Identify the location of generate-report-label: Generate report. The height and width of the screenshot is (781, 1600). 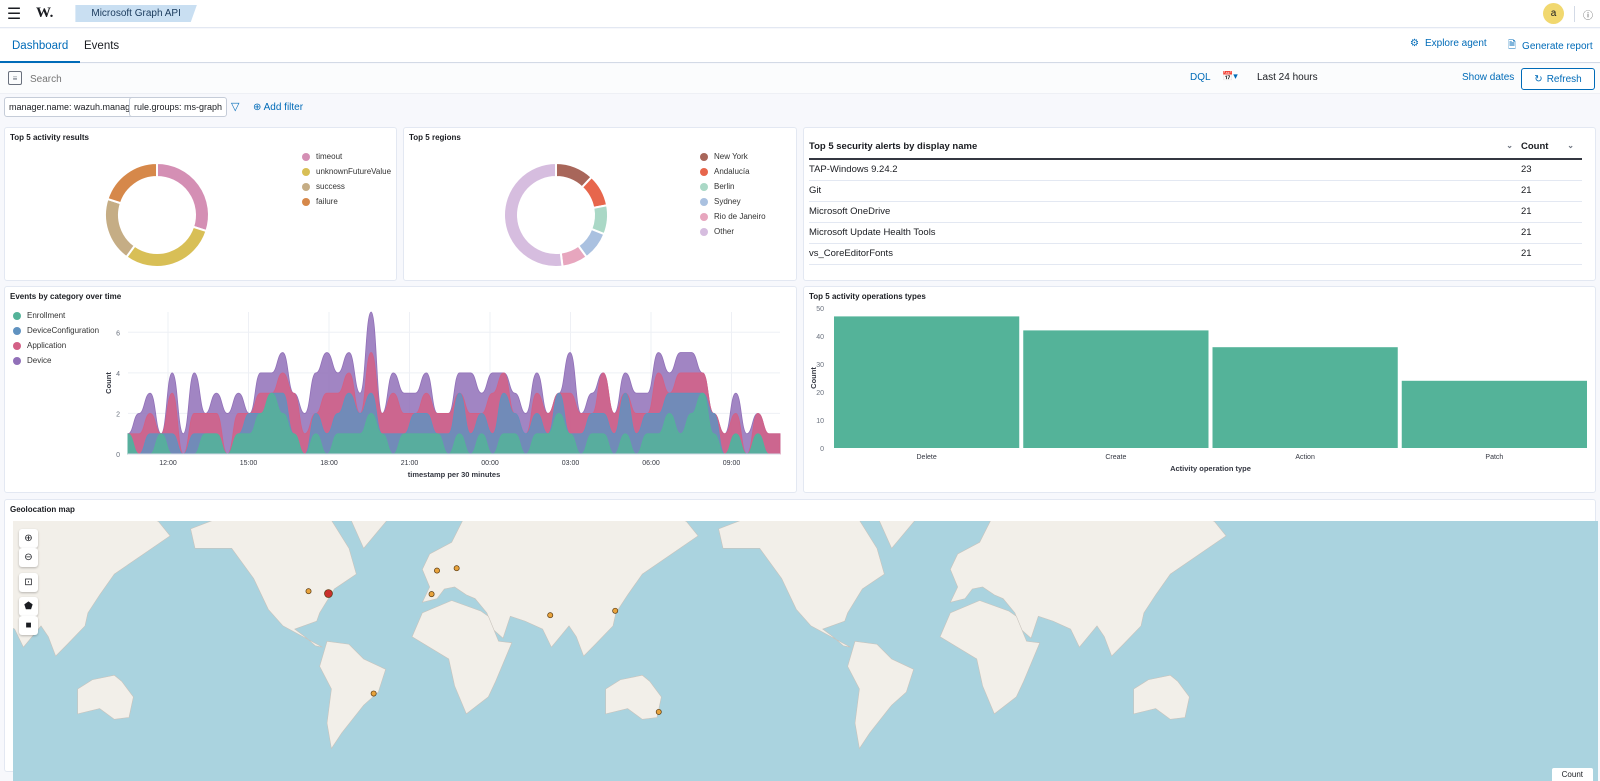
(1557, 46).